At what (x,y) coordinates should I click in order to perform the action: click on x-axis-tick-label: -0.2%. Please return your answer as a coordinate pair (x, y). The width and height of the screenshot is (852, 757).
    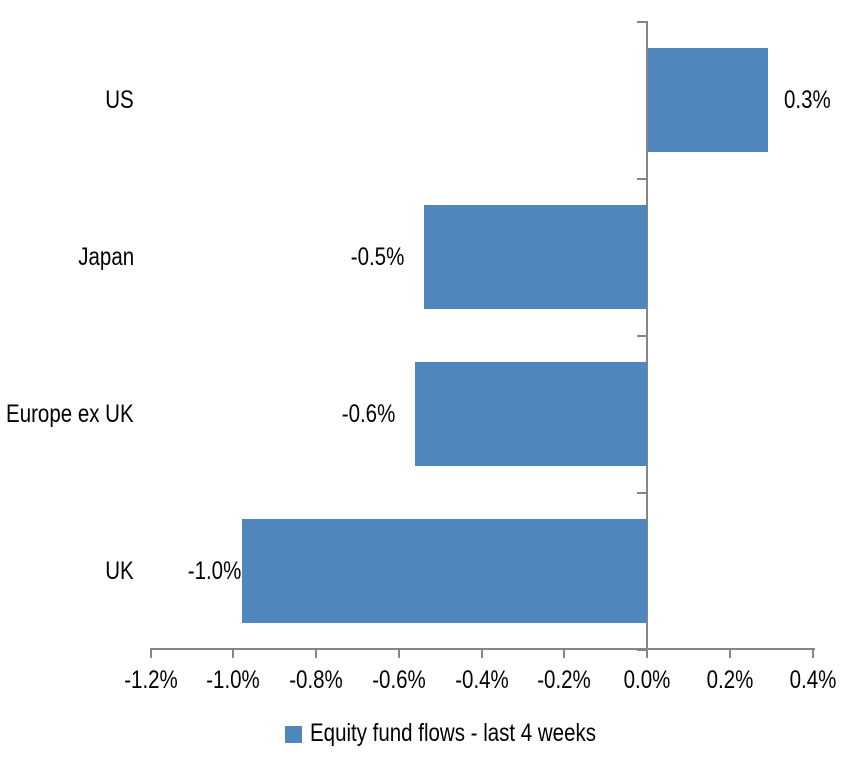
    Looking at the image, I should click on (564, 680).